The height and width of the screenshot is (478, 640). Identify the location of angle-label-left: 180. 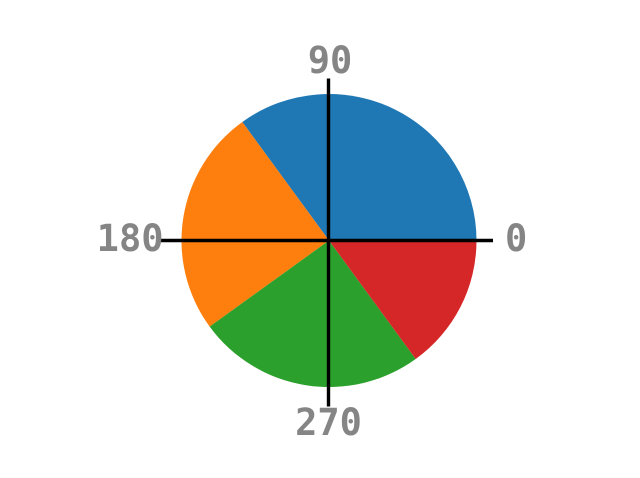
(130, 238).